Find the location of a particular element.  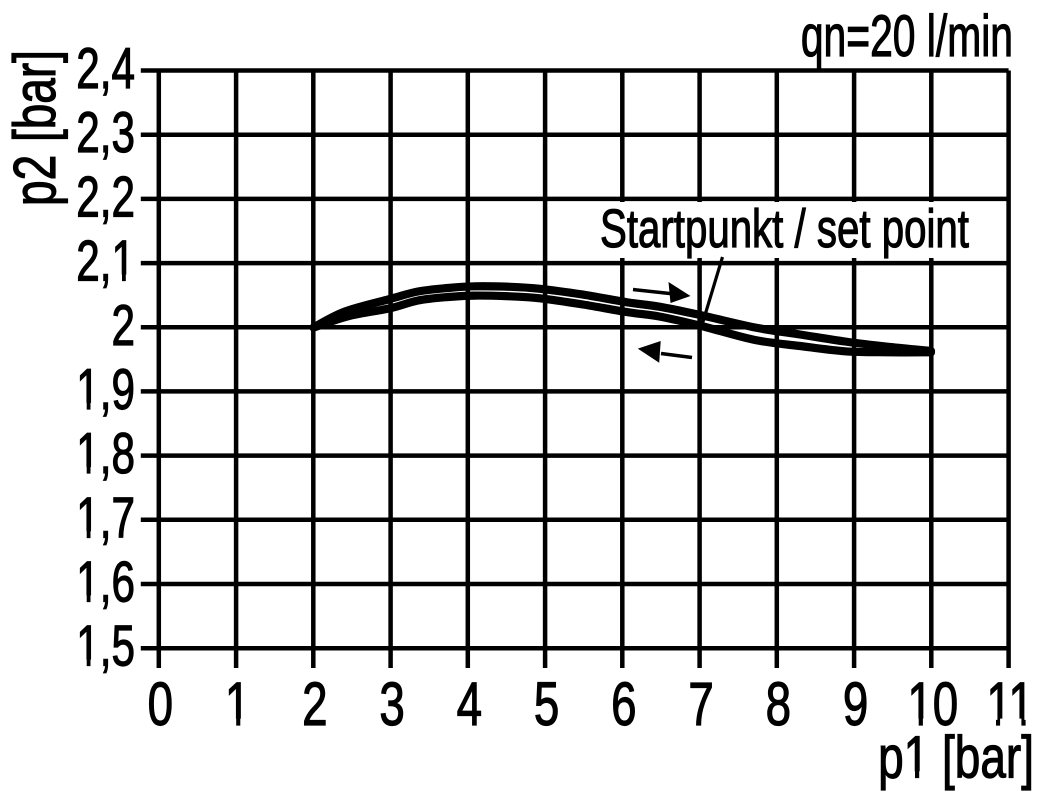

svg-text: 4 is located at coordinates (469, 705).